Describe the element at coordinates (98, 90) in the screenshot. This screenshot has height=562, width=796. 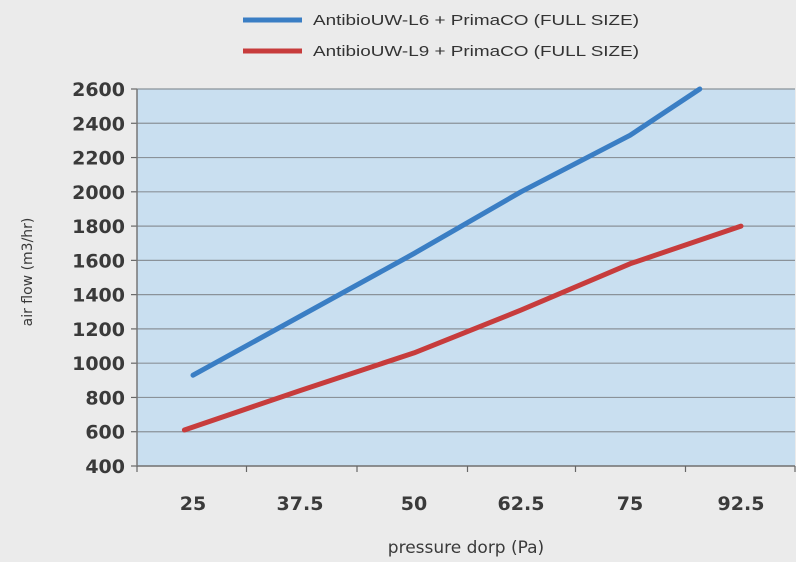
I see `y-tick-label: 2600` at that location.